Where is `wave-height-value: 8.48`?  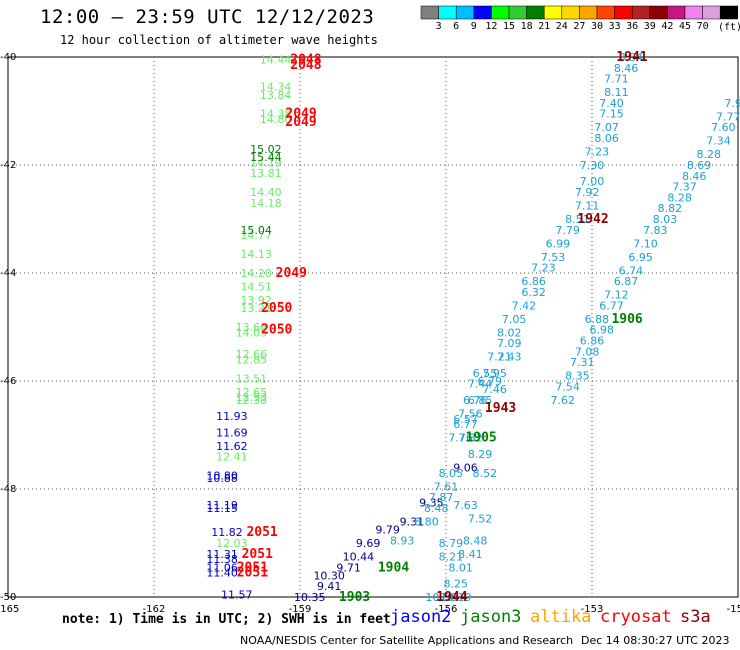
wave-height-value: 8.48 is located at coordinates (475, 540).